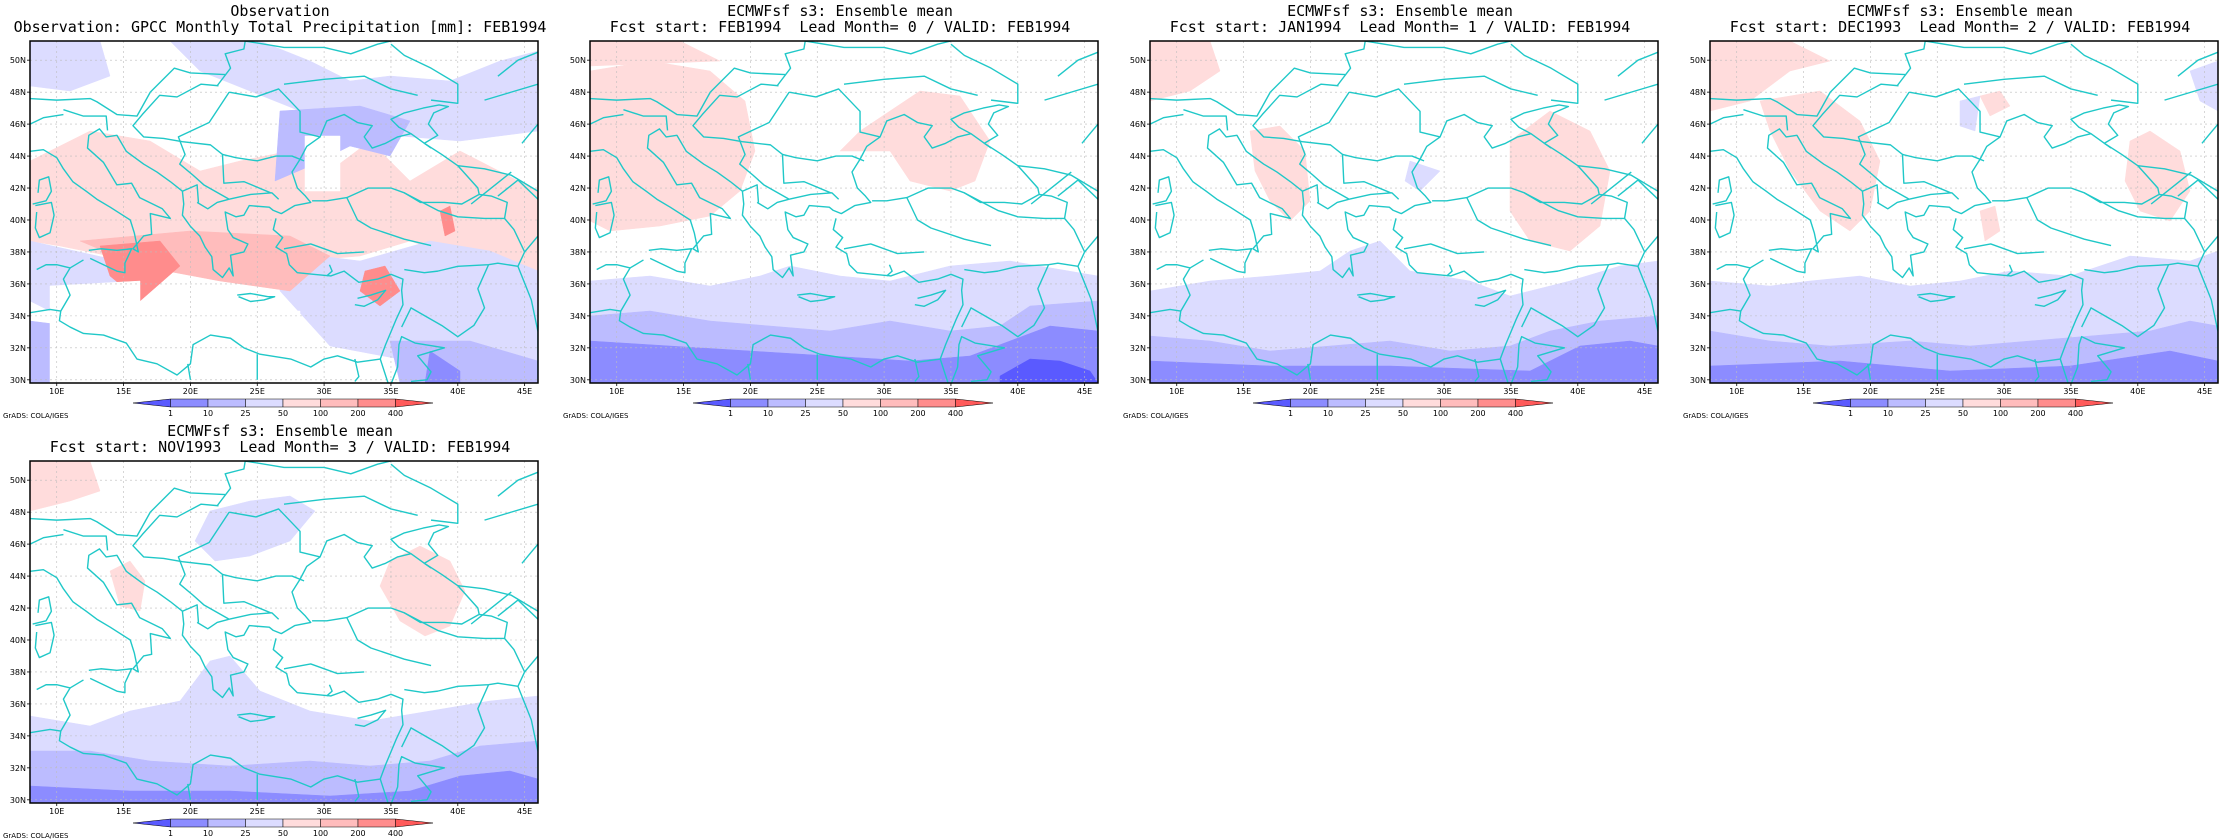 The height and width of the screenshot is (840, 2240). I want to click on panel-title: Observation, so click(280, 11).